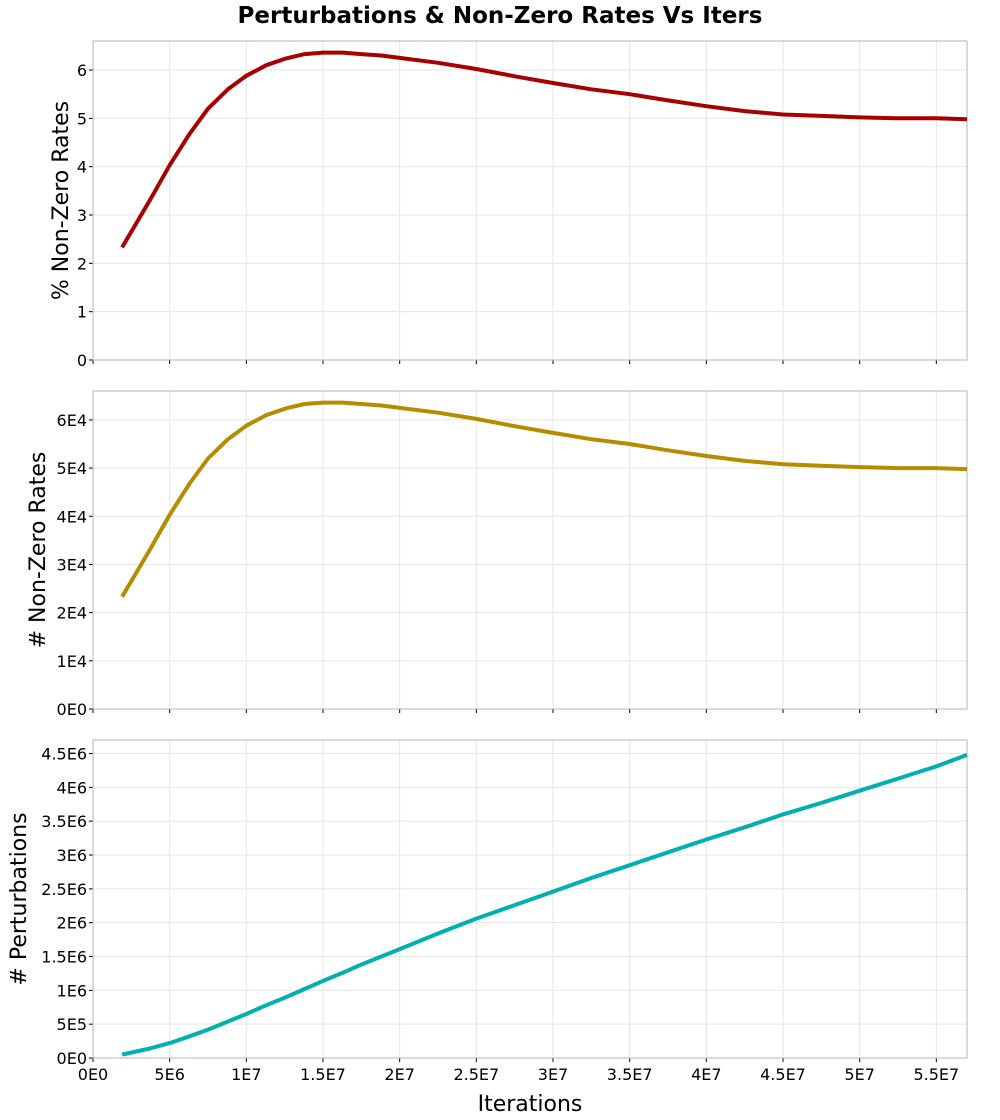  Describe the element at coordinates (706, 1074) in the screenshot. I see `x-tick-label: 4E7` at that location.